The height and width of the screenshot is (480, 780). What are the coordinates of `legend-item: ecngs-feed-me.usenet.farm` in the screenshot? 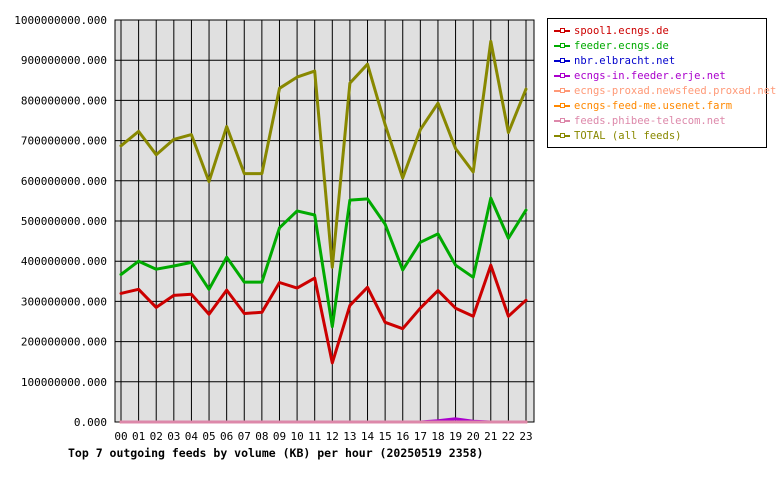 It's located at (660, 106).